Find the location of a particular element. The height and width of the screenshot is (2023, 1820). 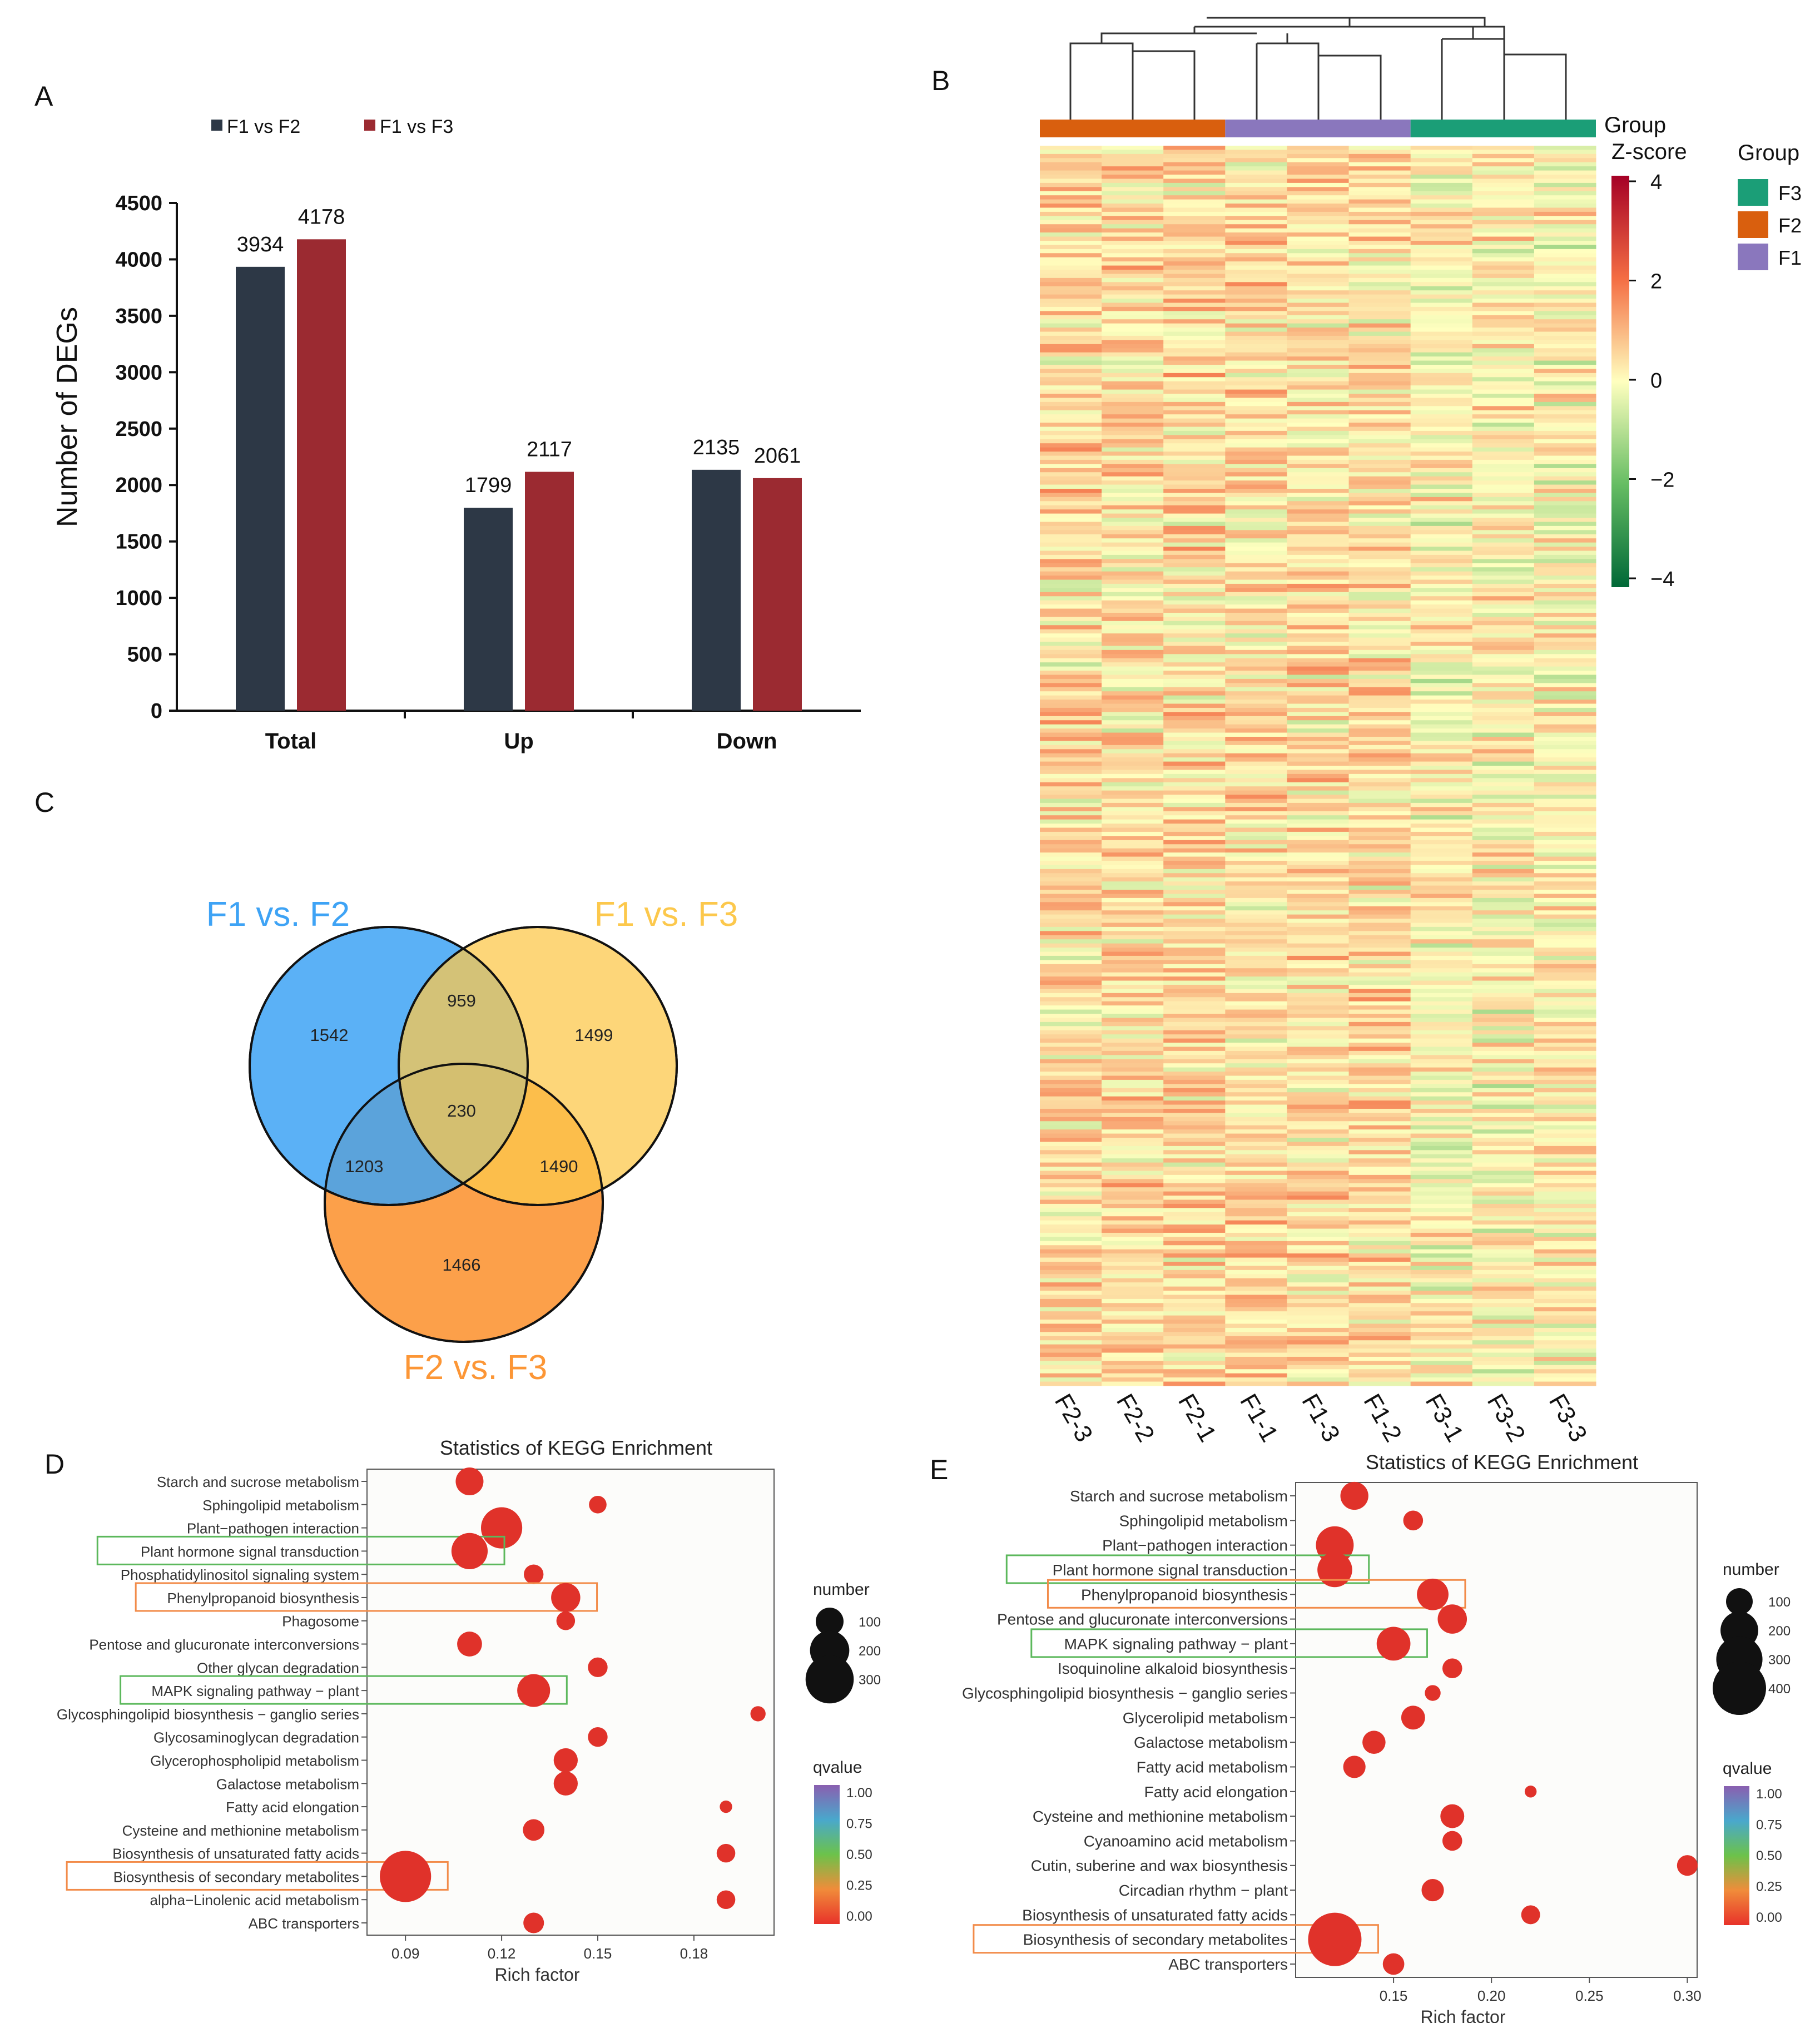

color-legend-tick: 0.50 is located at coordinates (1769, 1856).